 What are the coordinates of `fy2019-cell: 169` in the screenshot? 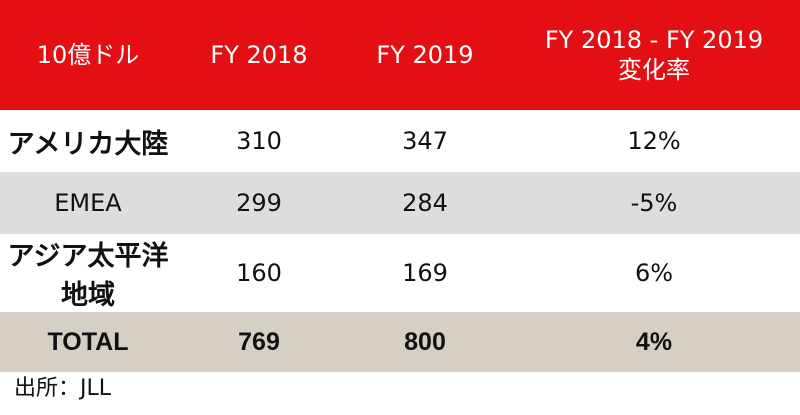 It's located at (425, 273).